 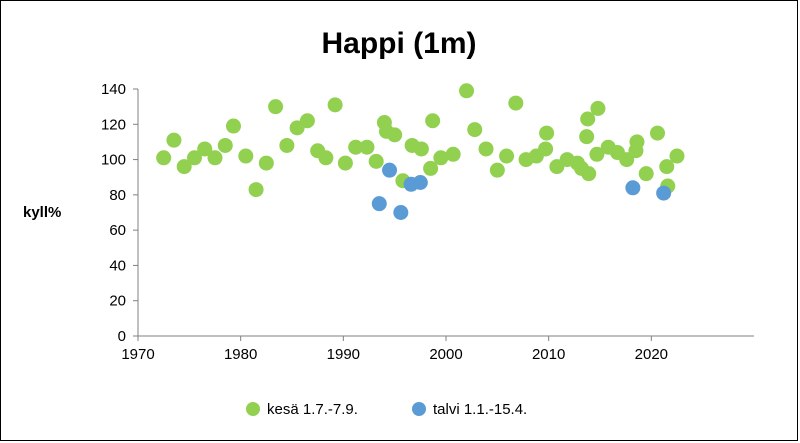 What do you see at coordinates (117, 301) in the screenshot?
I see `y-tick-label: 20` at bounding box center [117, 301].